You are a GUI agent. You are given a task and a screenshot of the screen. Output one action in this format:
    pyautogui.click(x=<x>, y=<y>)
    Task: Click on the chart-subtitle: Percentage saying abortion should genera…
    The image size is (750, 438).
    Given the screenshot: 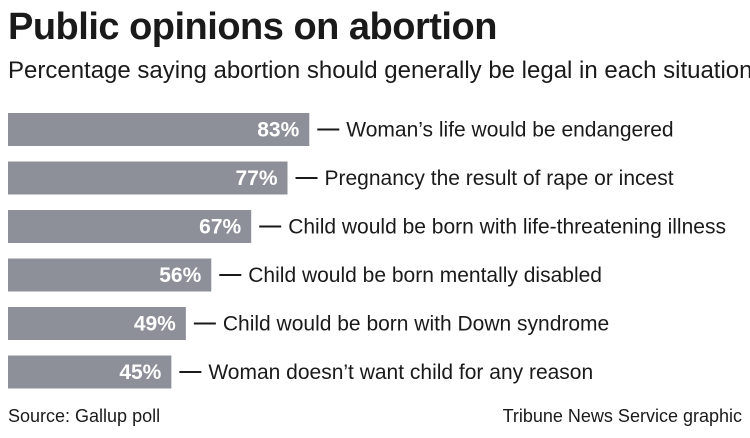 What is the action you would take?
    pyautogui.click(x=379, y=70)
    